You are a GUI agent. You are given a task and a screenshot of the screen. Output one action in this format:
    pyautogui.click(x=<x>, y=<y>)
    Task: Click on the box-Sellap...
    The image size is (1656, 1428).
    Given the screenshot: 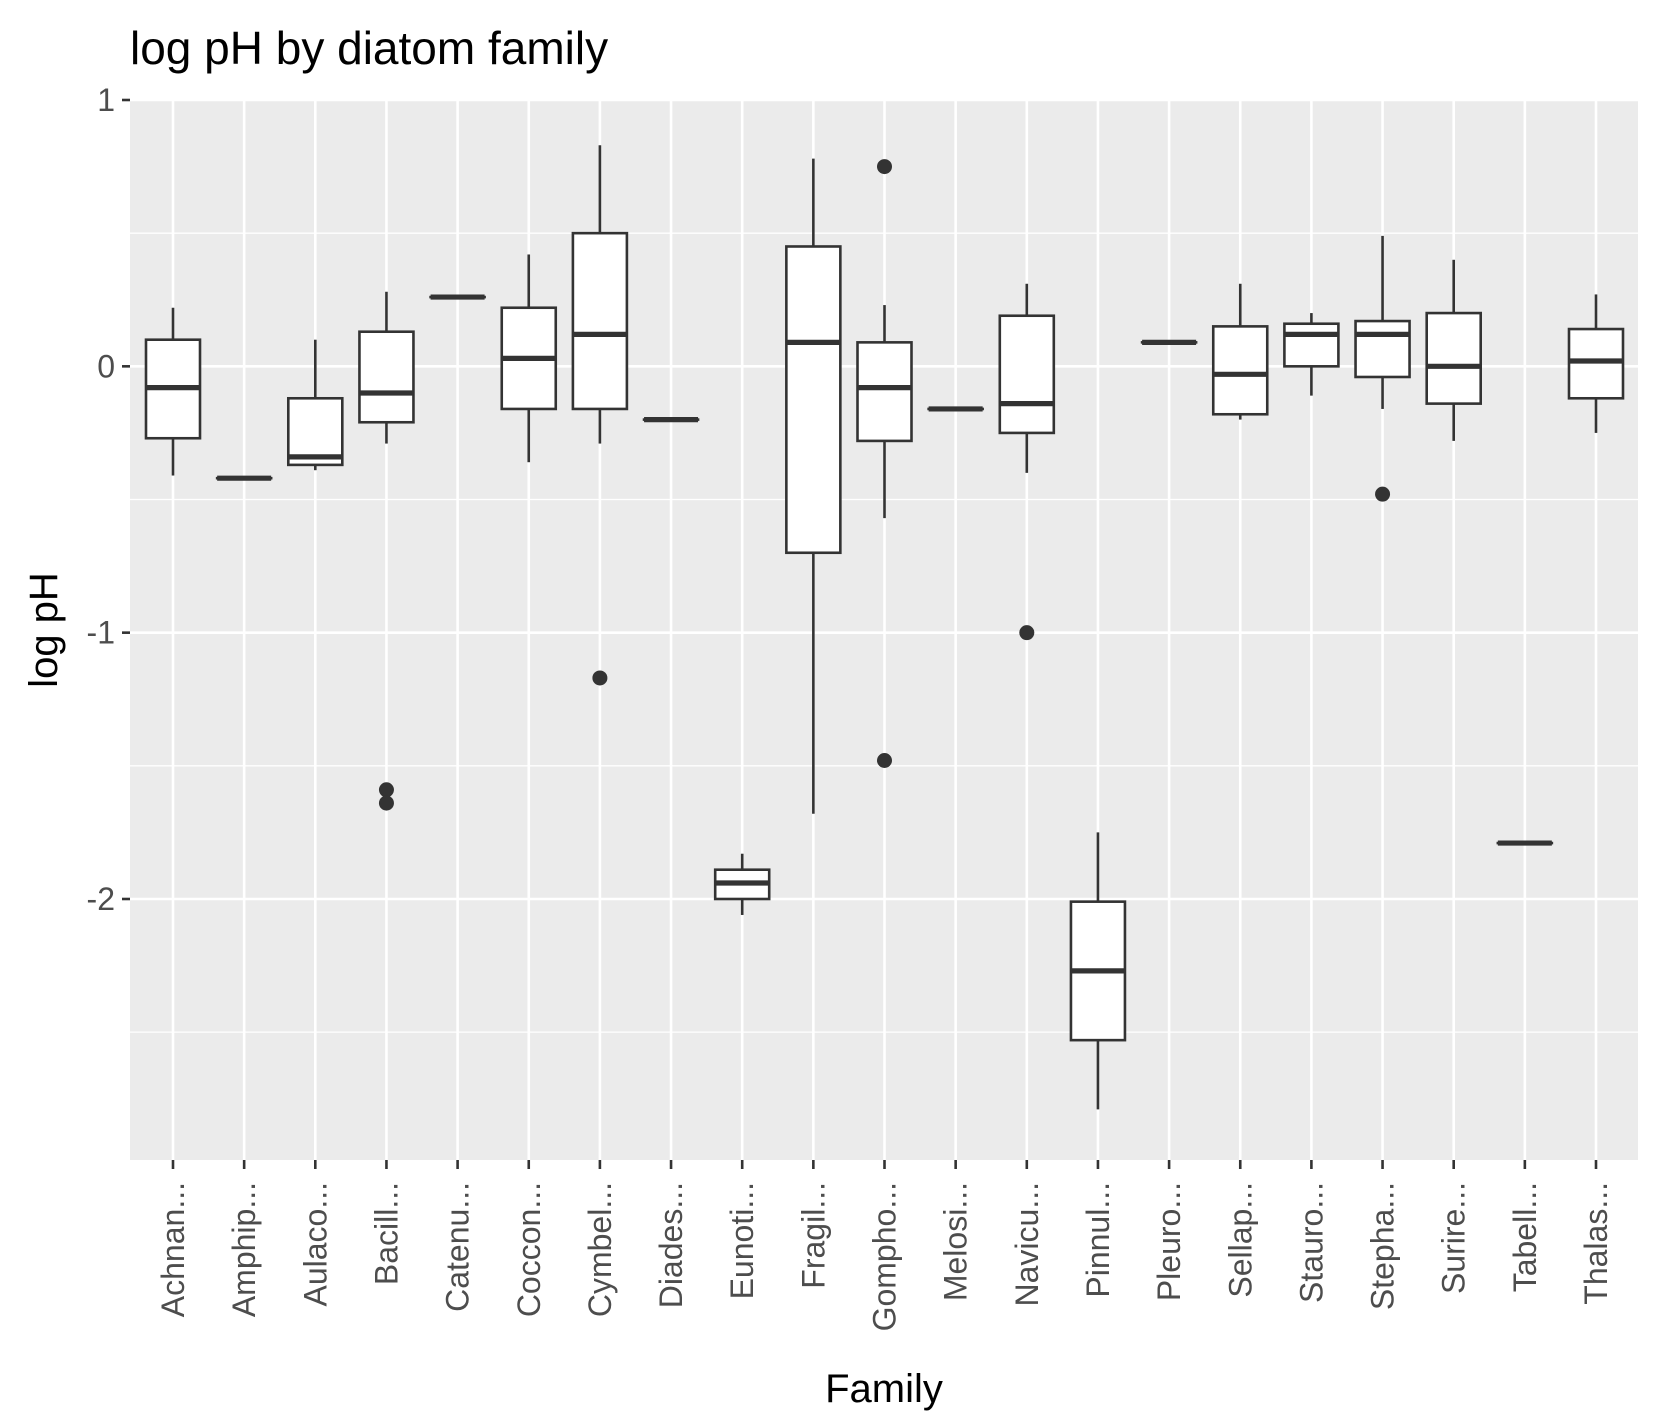 What is the action you would take?
    pyautogui.click(x=1240, y=351)
    